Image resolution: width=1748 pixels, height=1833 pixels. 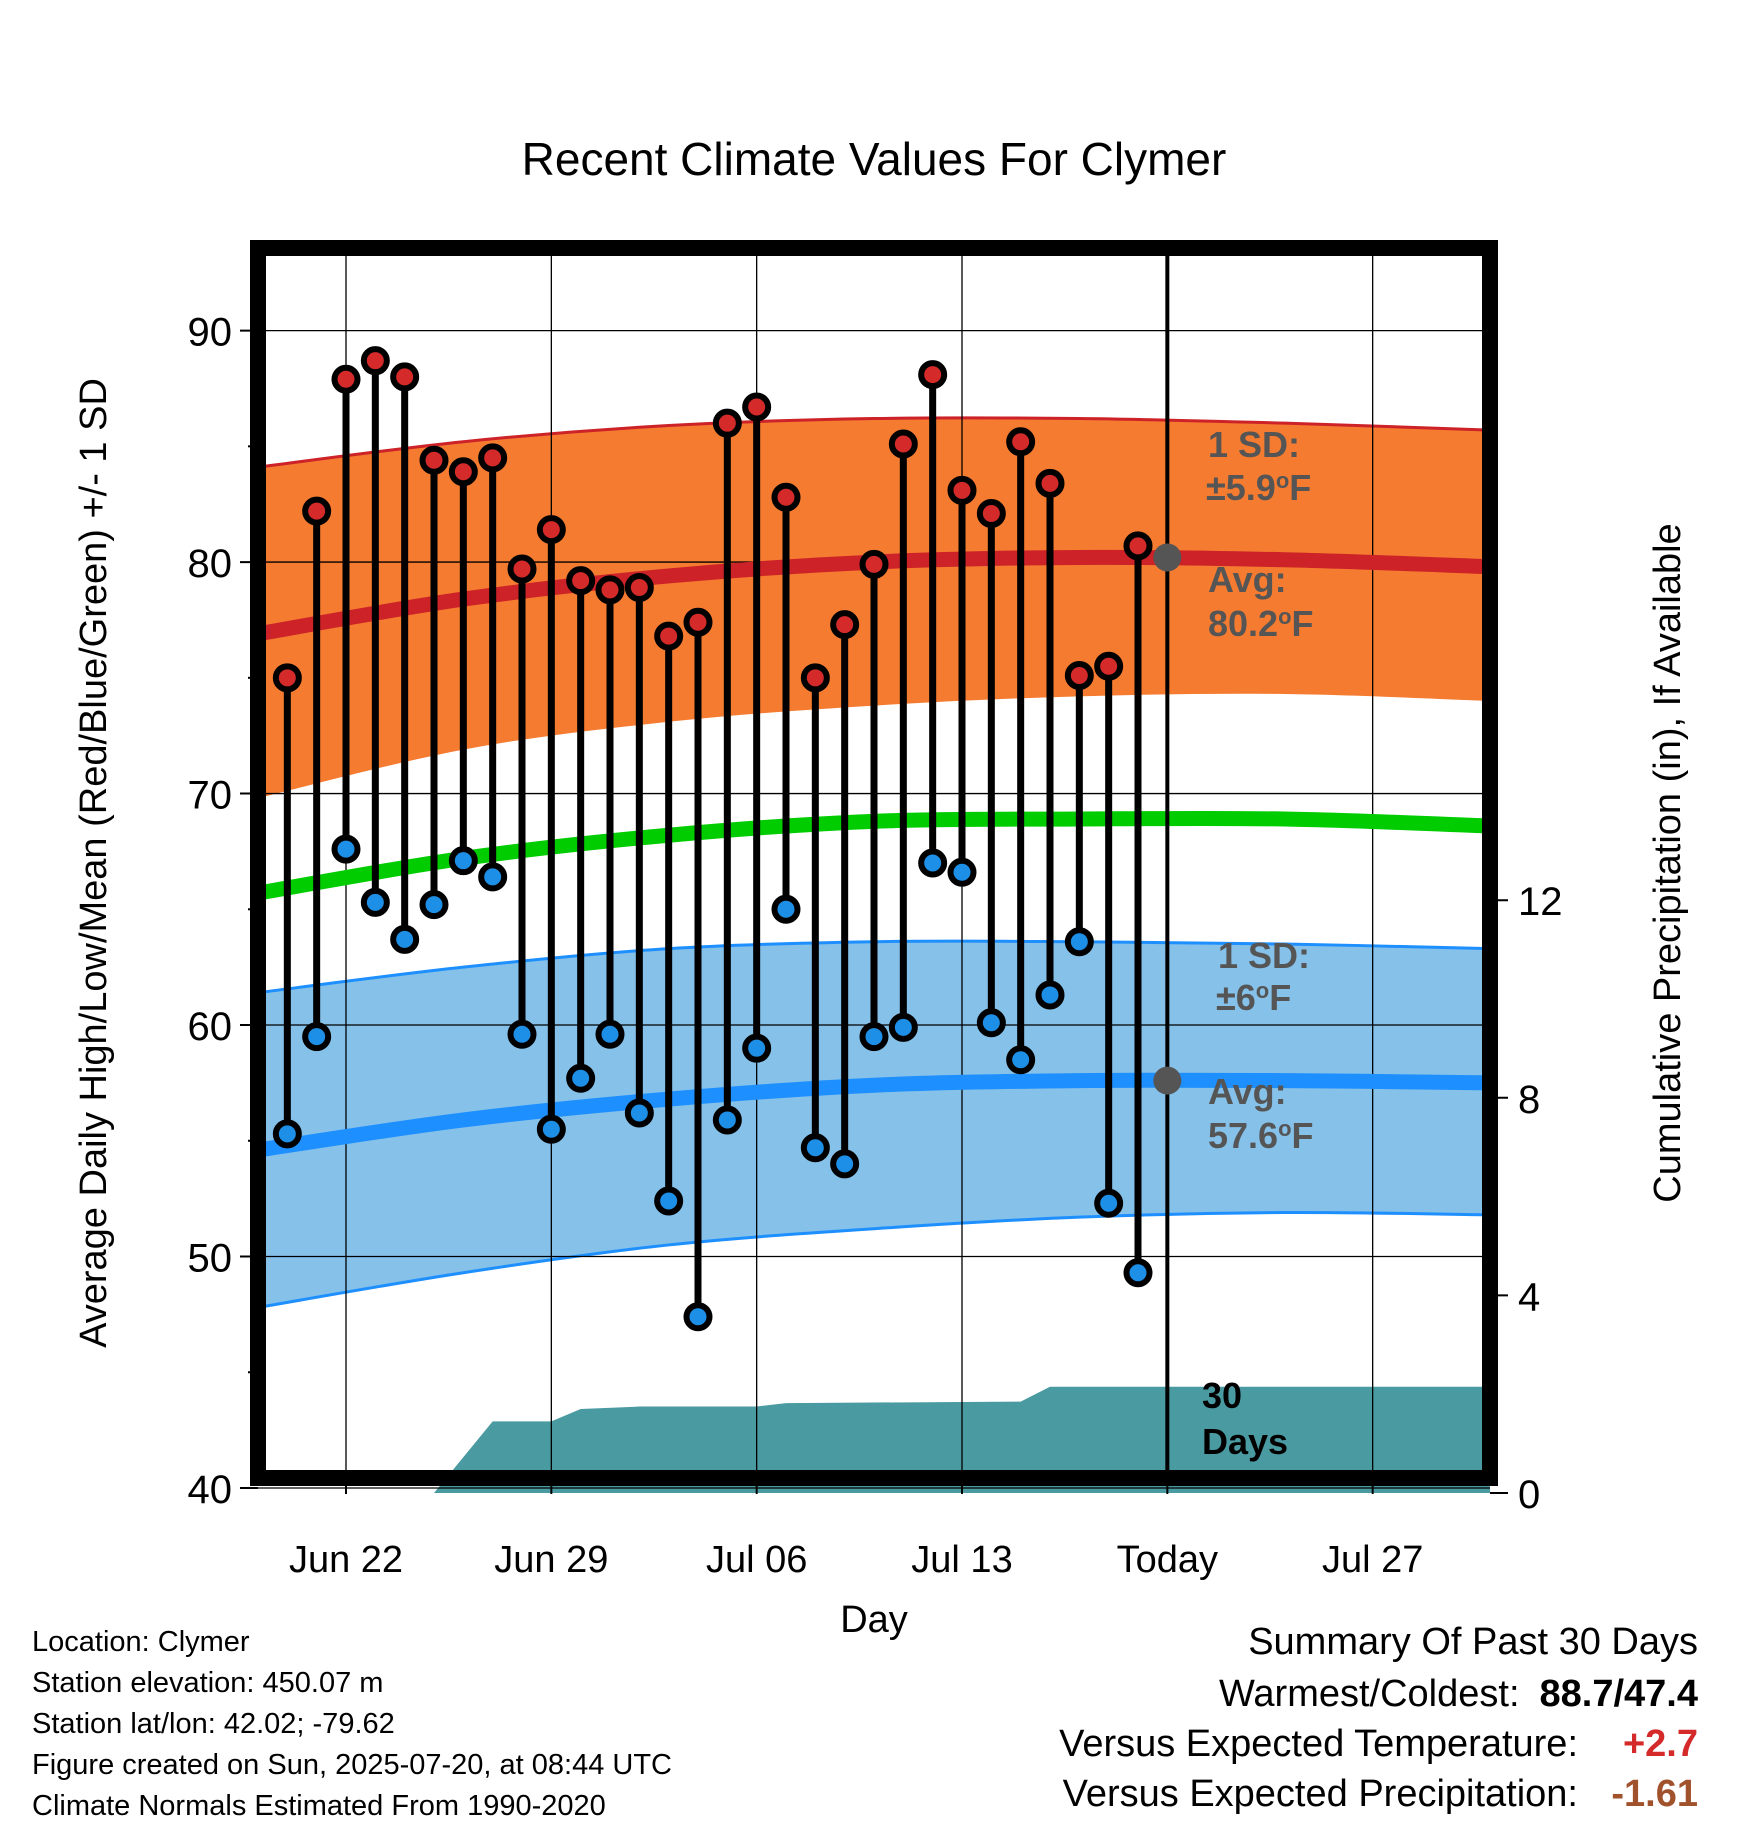 I want to click on high-sd-label: 1 SD:, so click(x=1254, y=444).